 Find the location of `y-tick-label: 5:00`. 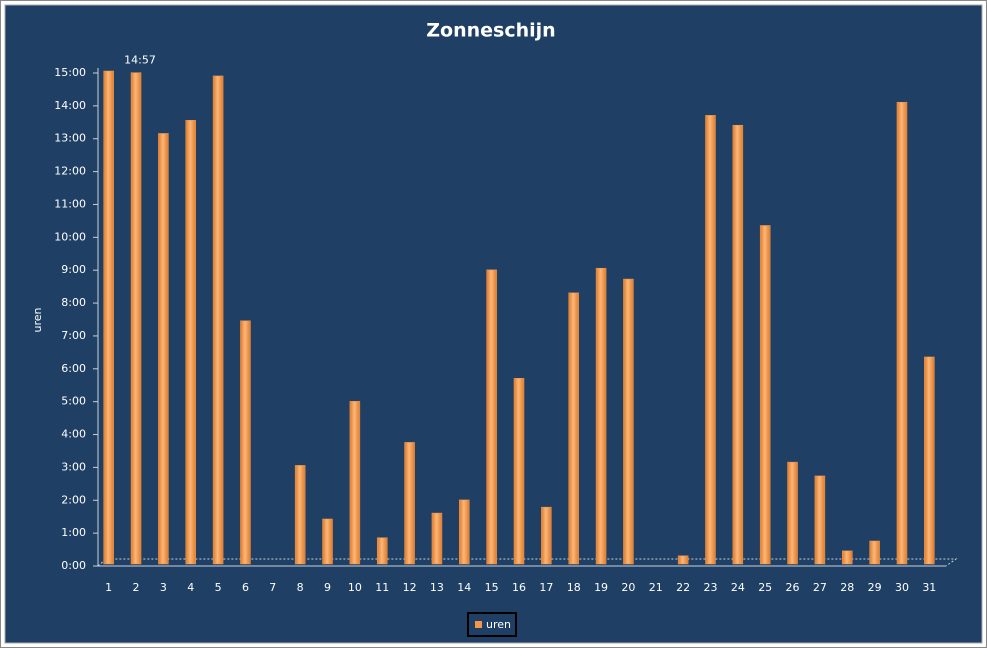

y-tick-label: 5:00 is located at coordinates (73, 401).